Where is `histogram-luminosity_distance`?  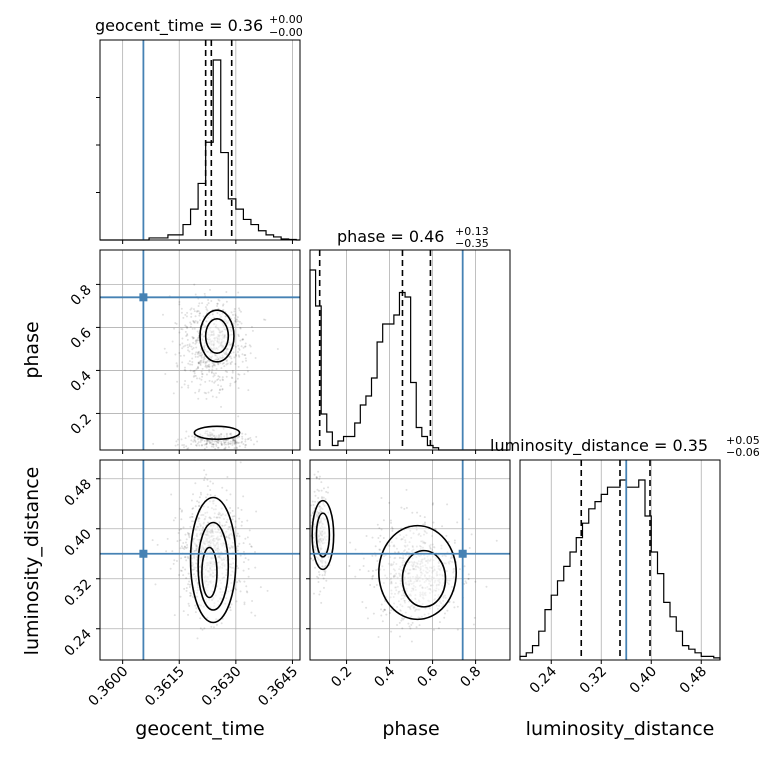
histogram-luminosity_distance is located at coordinates (620, 569).